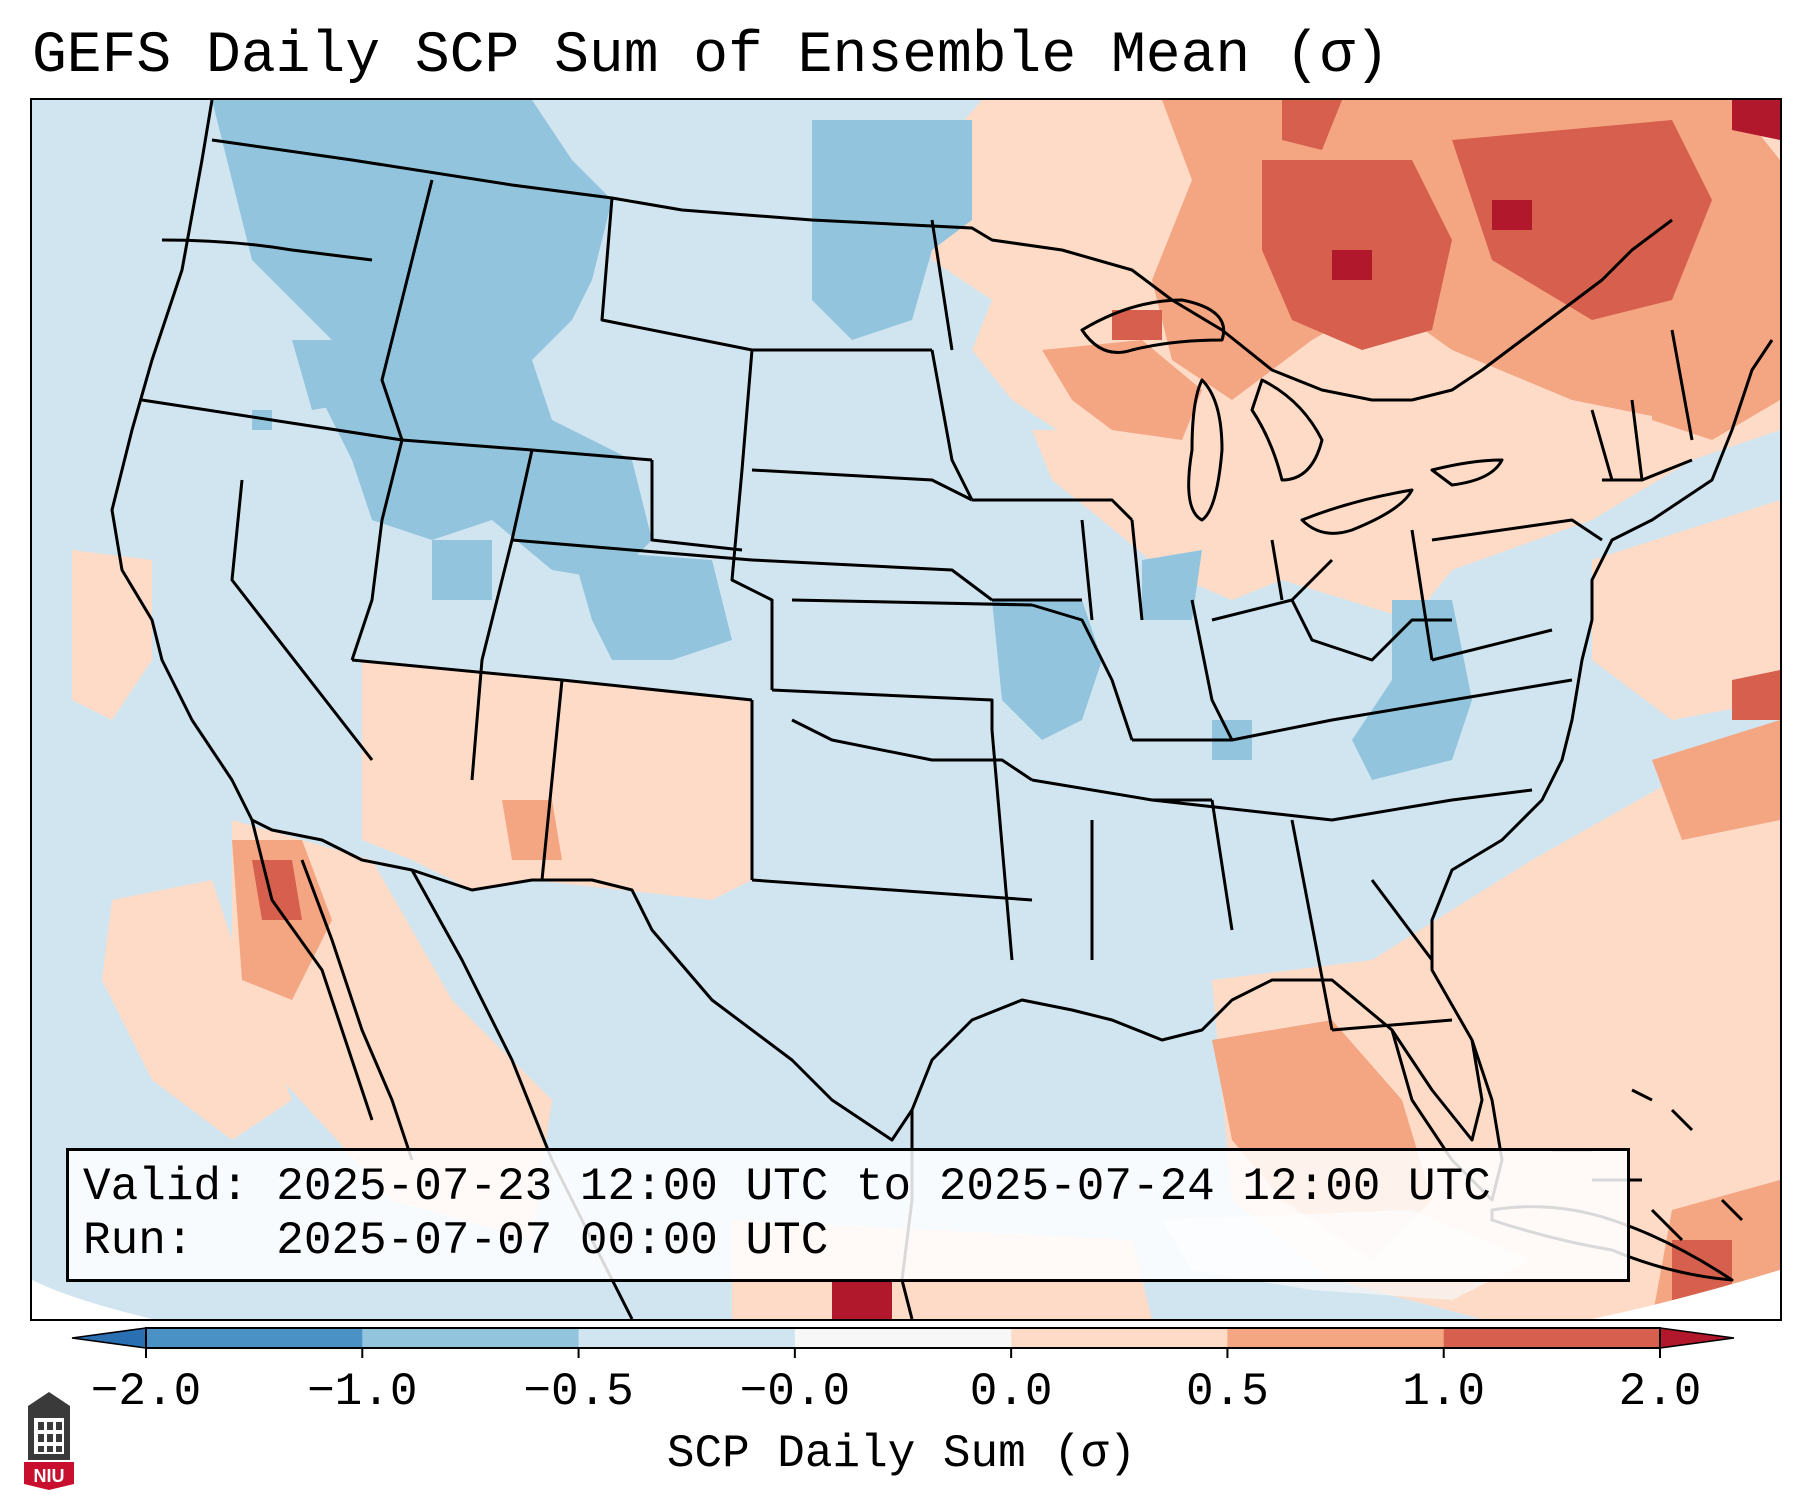 The height and width of the screenshot is (1506, 1803). Describe the element at coordinates (1152, 326) in the screenshot. I see `lake-superior` at that location.